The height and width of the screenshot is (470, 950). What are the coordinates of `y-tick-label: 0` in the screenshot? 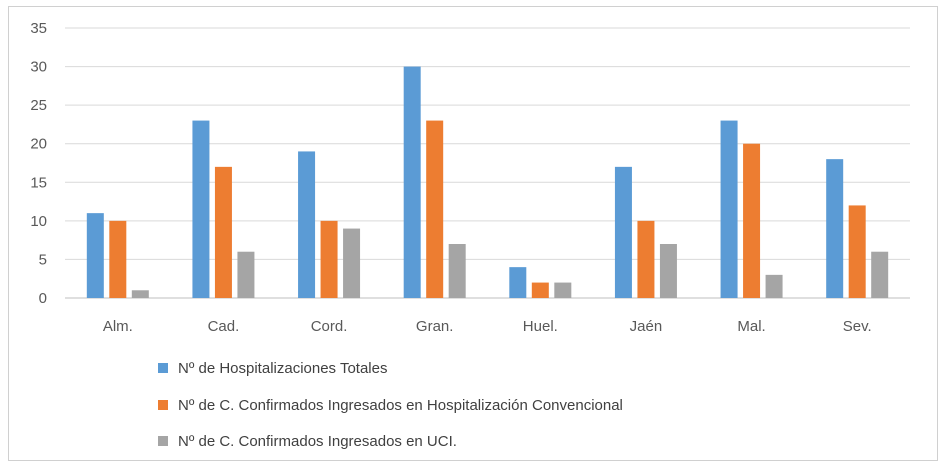 It's located at (43, 298).